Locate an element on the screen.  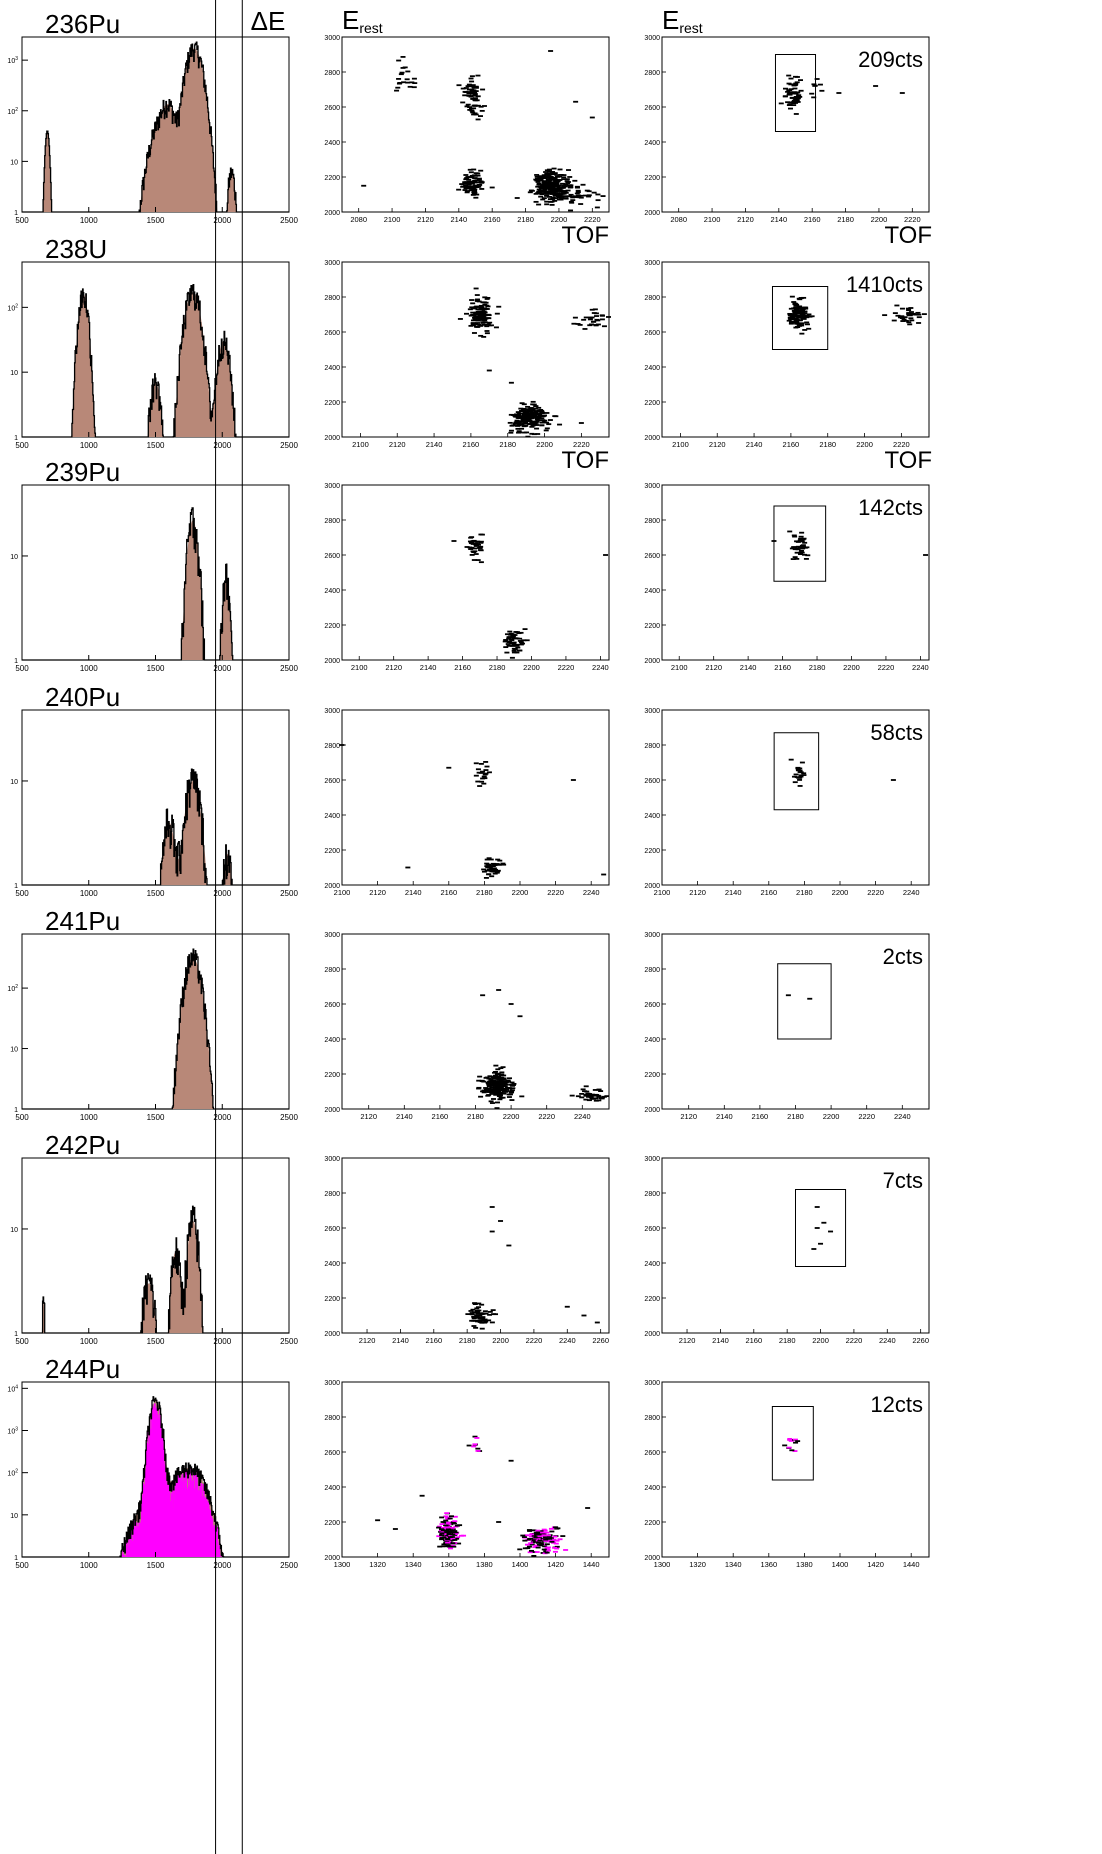
spectrum-xtick-label: 1000 is located at coordinates (89, 445).